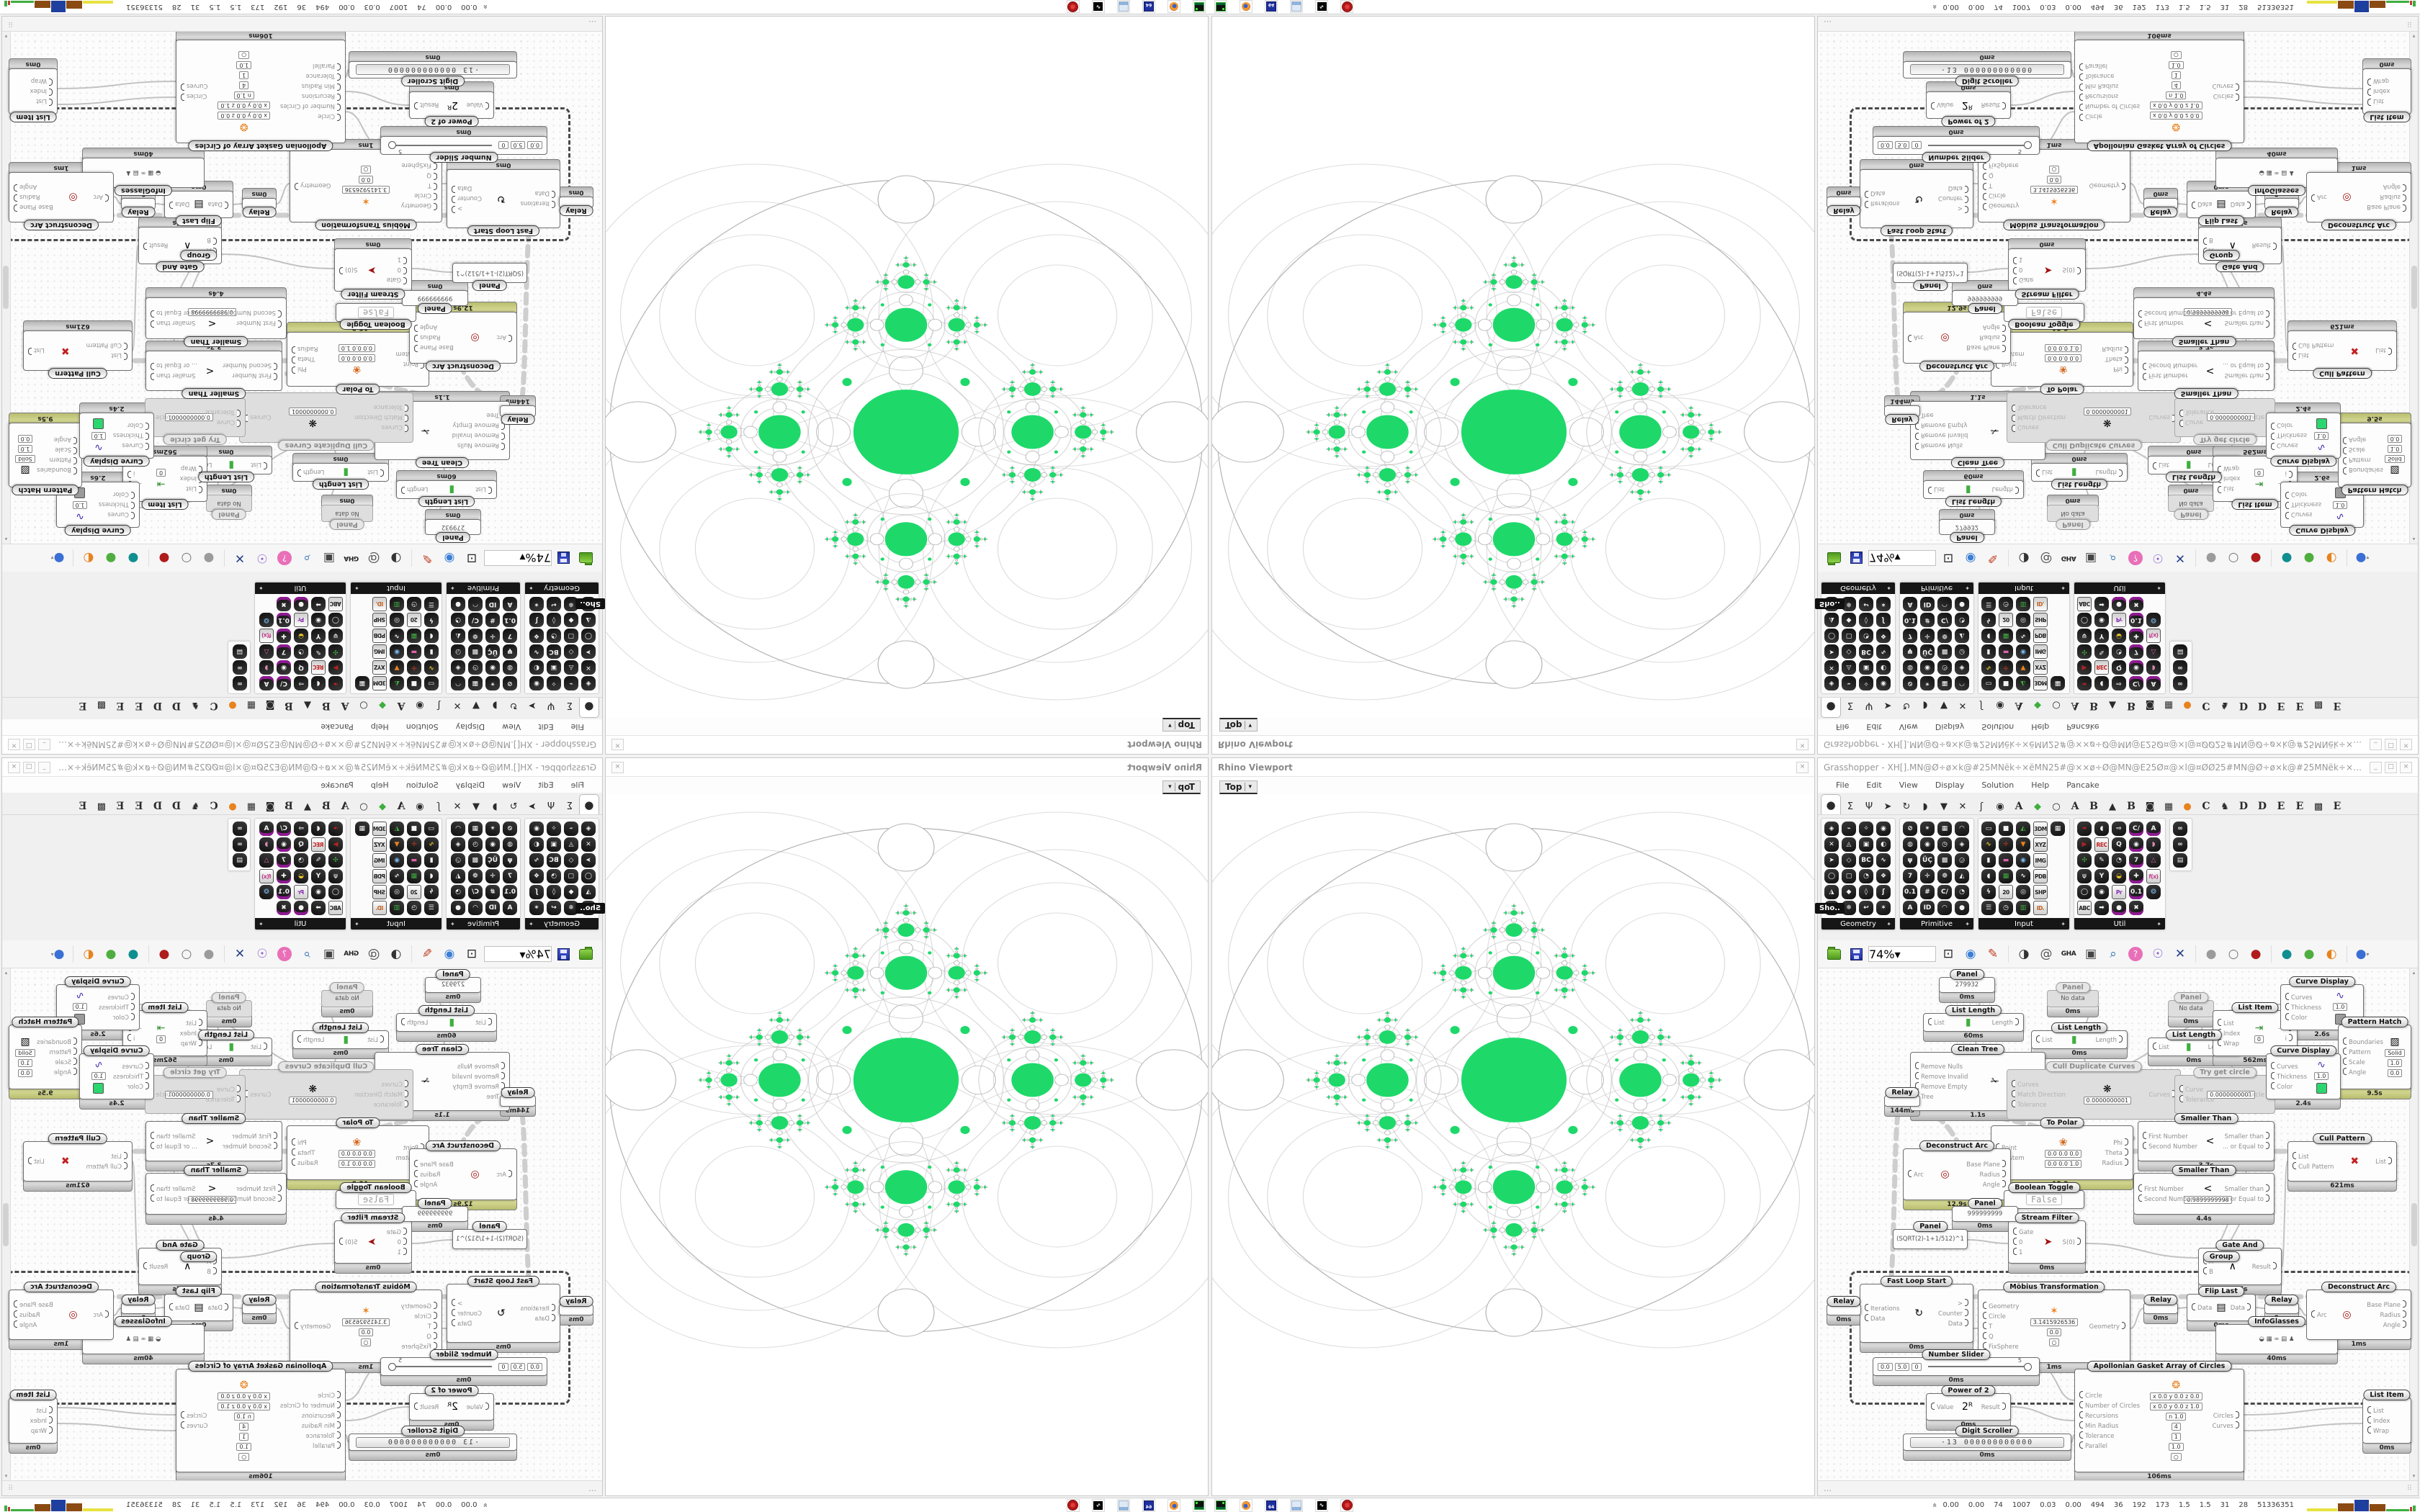 The height and width of the screenshot is (1512, 2420). I want to click on output-param: Angle, so click(1994, 1184).